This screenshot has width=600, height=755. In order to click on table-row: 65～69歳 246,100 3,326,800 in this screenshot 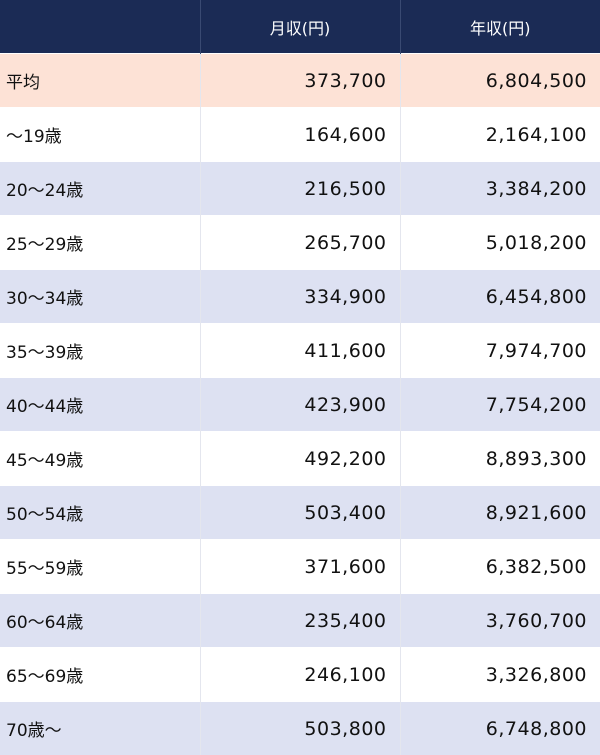, I will do `click(300, 675)`.